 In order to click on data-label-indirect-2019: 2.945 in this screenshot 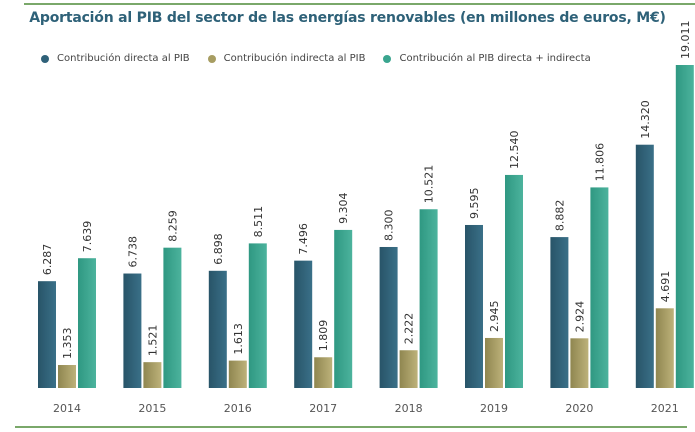, I will do `click(494, 316)`.